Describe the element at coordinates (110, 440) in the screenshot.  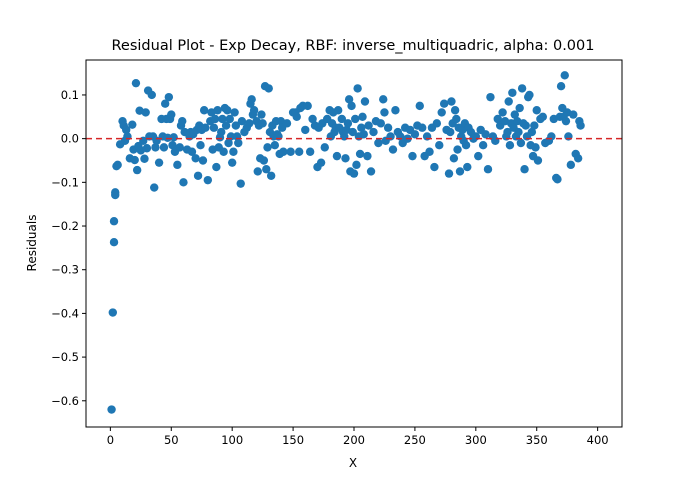
I see `x-tick-label-0: 0` at that location.